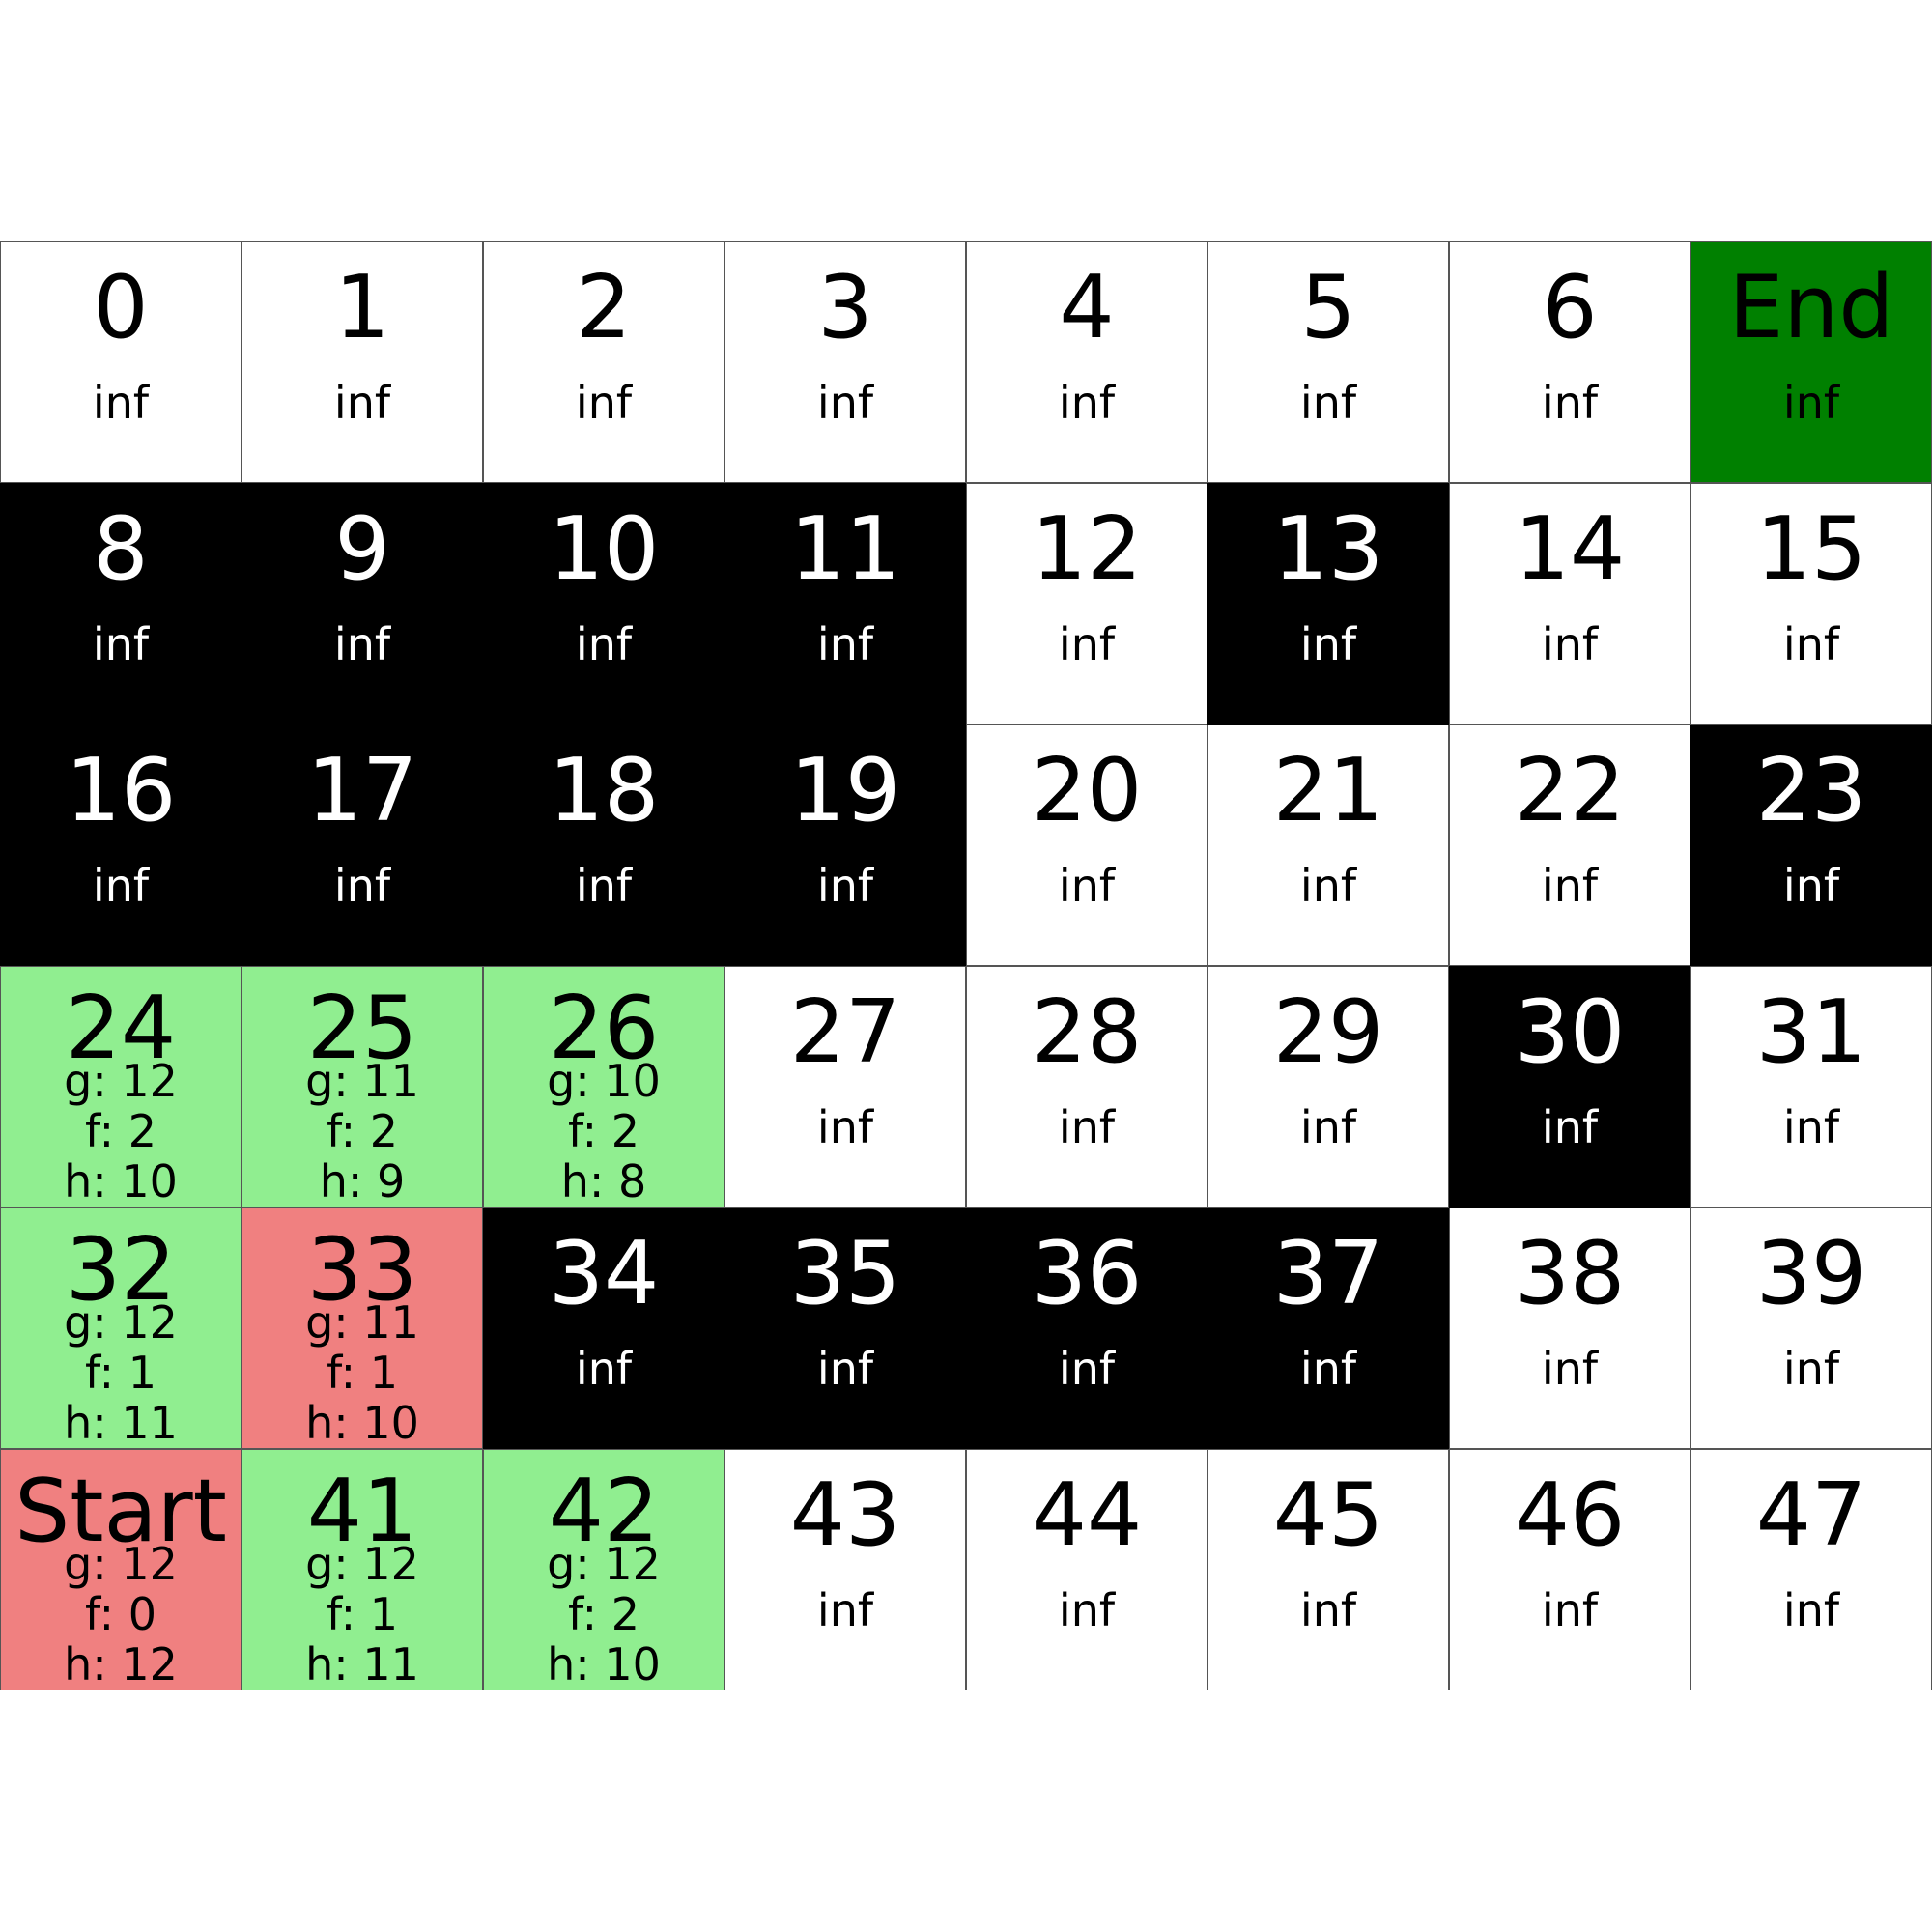 Image resolution: width=1932 pixels, height=1932 pixels. What do you see at coordinates (603, 845) in the screenshot?
I see `grid-cell-wall: 18 inf` at bounding box center [603, 845].